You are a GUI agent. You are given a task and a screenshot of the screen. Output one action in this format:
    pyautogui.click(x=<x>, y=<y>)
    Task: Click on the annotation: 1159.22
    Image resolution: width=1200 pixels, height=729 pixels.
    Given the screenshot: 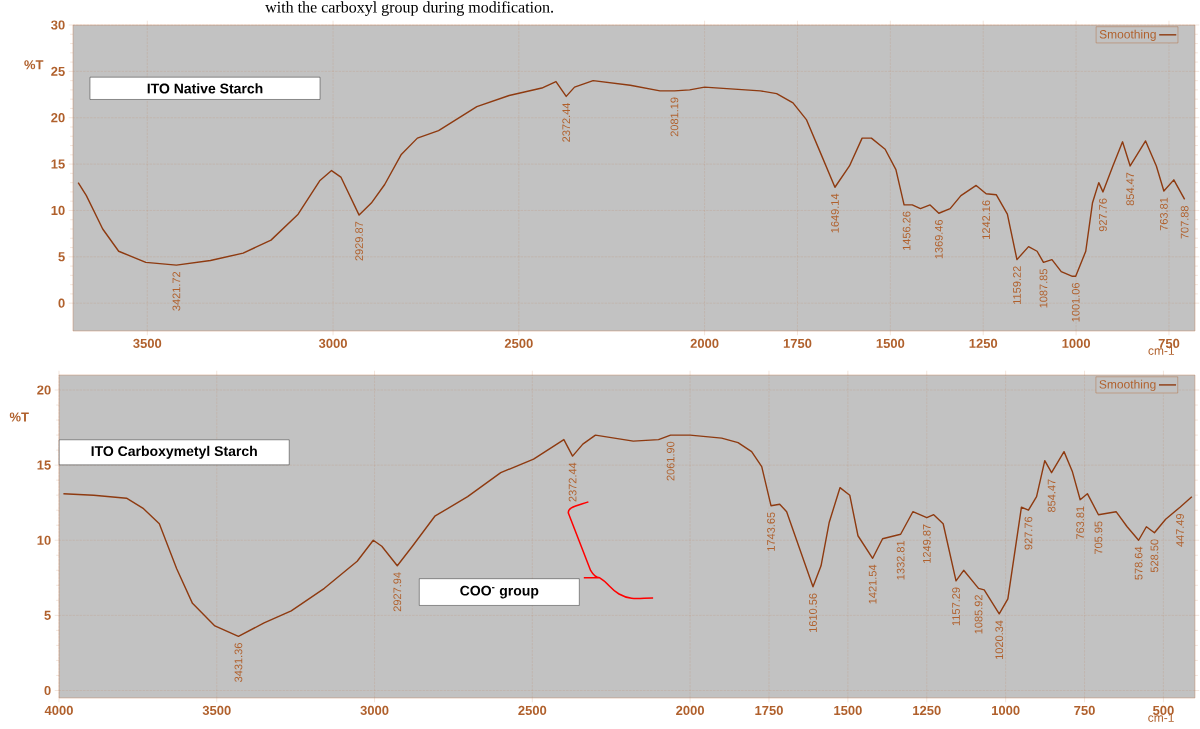 What is the action you would take?
    pyautogui.click(x=1017, y=285)
    